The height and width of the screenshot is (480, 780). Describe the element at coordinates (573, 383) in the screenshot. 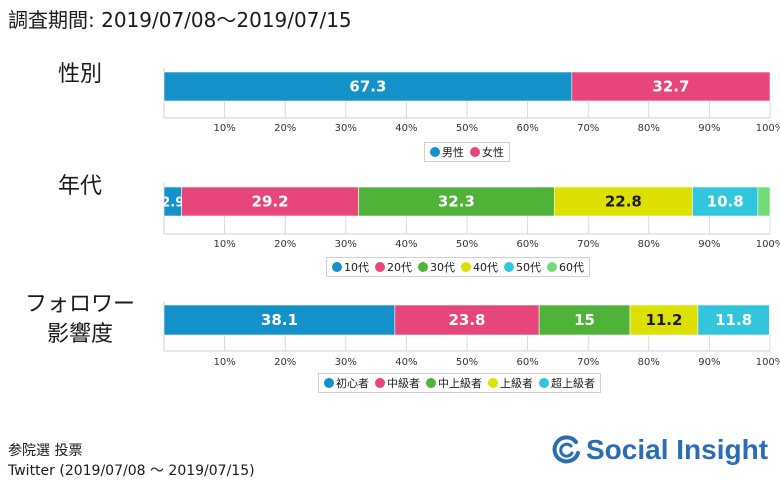

I see `legend-label: 超上級者` at that location.